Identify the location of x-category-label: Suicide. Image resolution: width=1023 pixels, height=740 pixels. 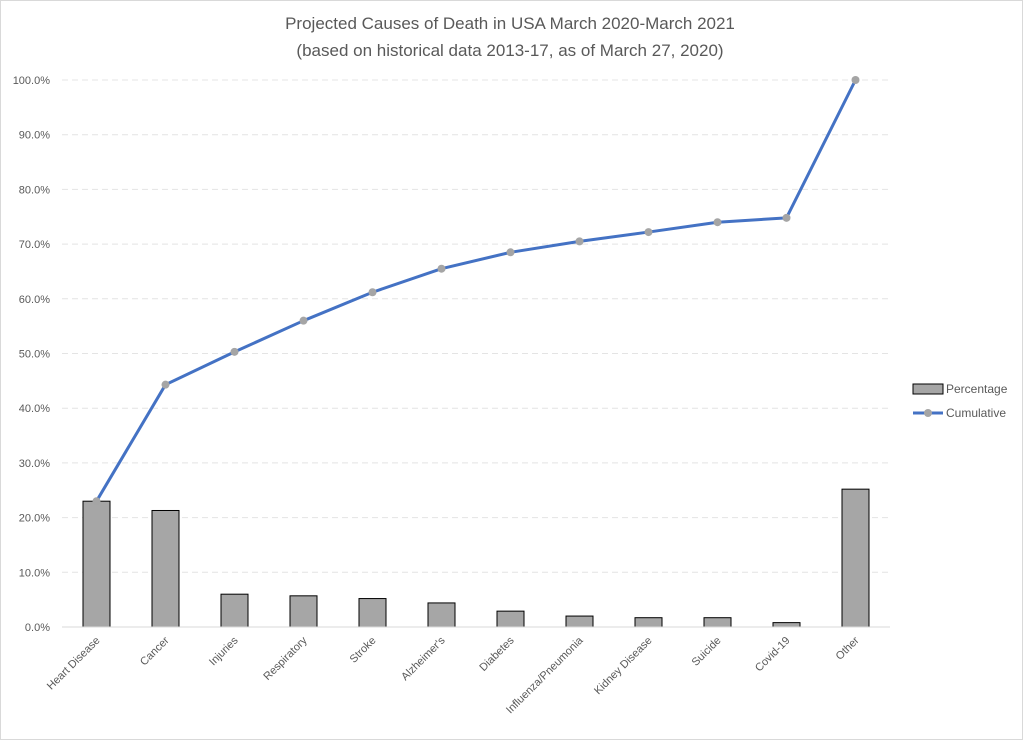
(707, 652).